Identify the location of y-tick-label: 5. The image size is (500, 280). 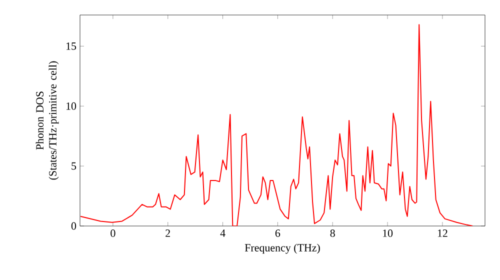
(74, 166).